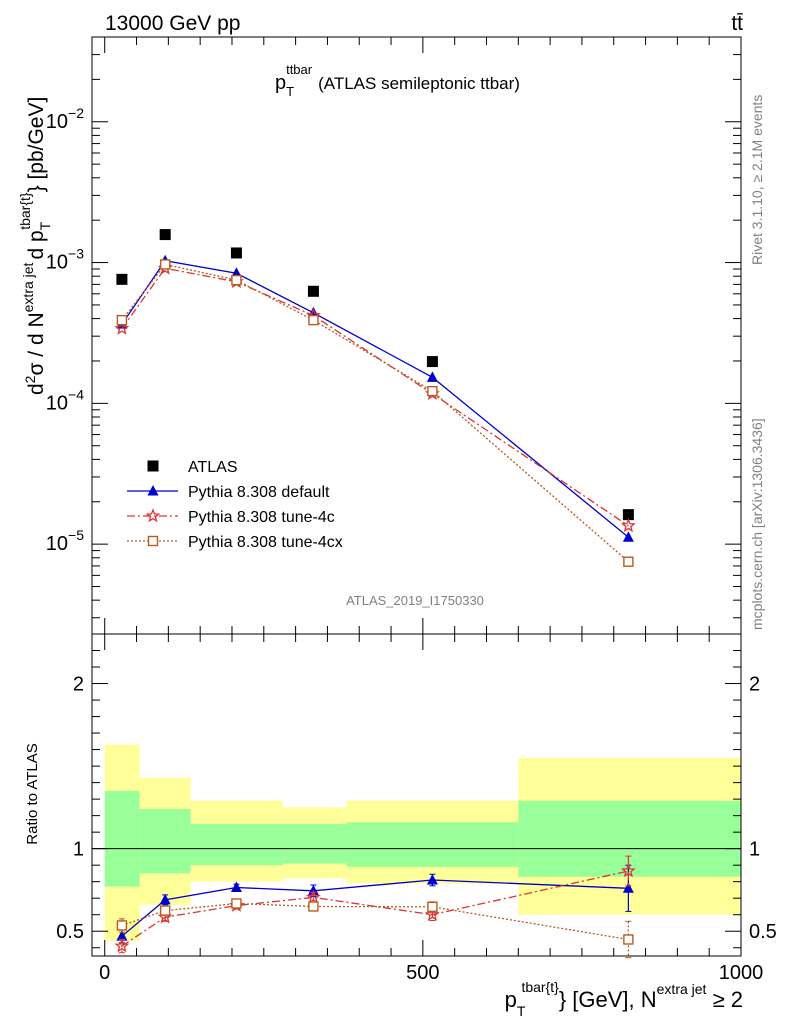 This screenshot has width=786, height=1024. What do you see at coordinates (280, 83) in the screenshot?
I see `title-symbol: p` at bounding box center [280, 83].